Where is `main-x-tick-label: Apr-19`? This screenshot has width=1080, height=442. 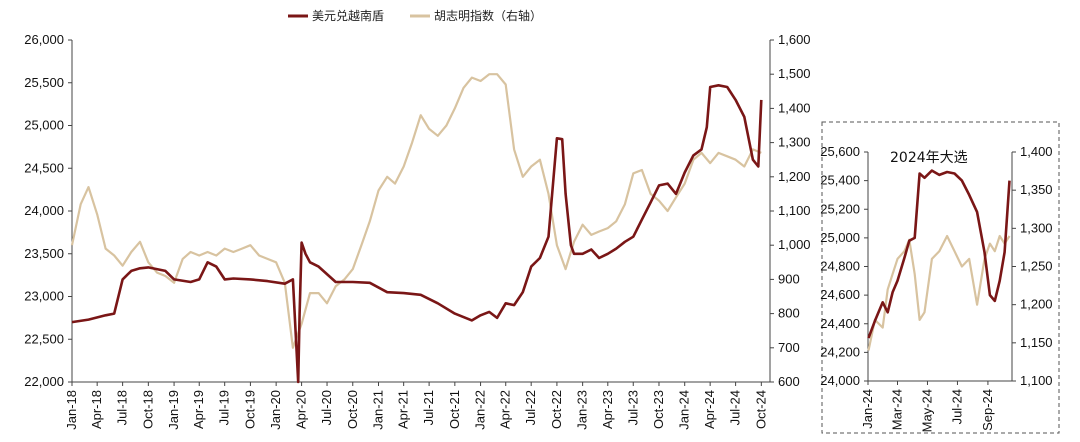
main-x-tick-label: Apr-19 is located at coordinates (198, 409).